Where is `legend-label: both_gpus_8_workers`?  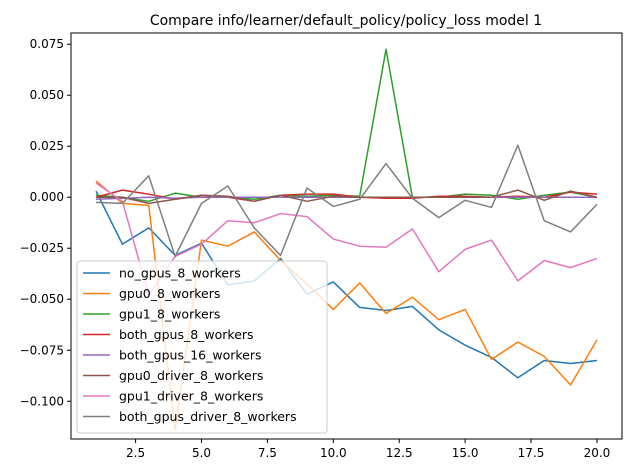 legend-label: both_gpus_8_workers is located at coordinates (186, 334).